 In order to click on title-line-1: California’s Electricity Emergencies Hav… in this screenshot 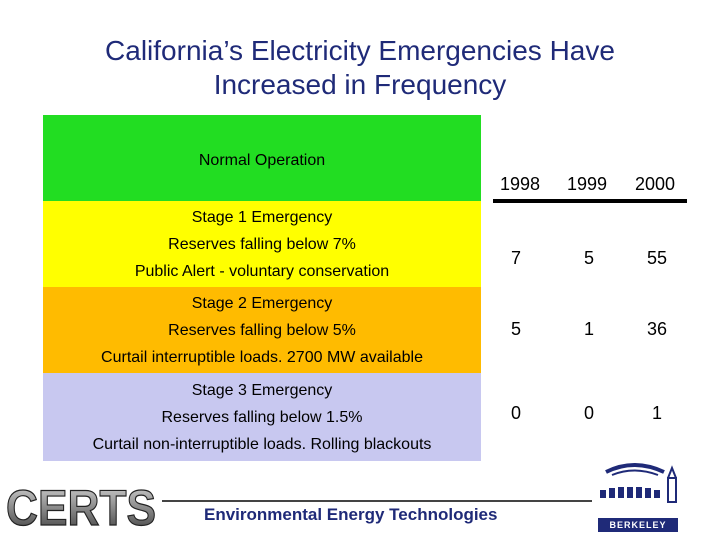, I will do `click(360, 50)`.